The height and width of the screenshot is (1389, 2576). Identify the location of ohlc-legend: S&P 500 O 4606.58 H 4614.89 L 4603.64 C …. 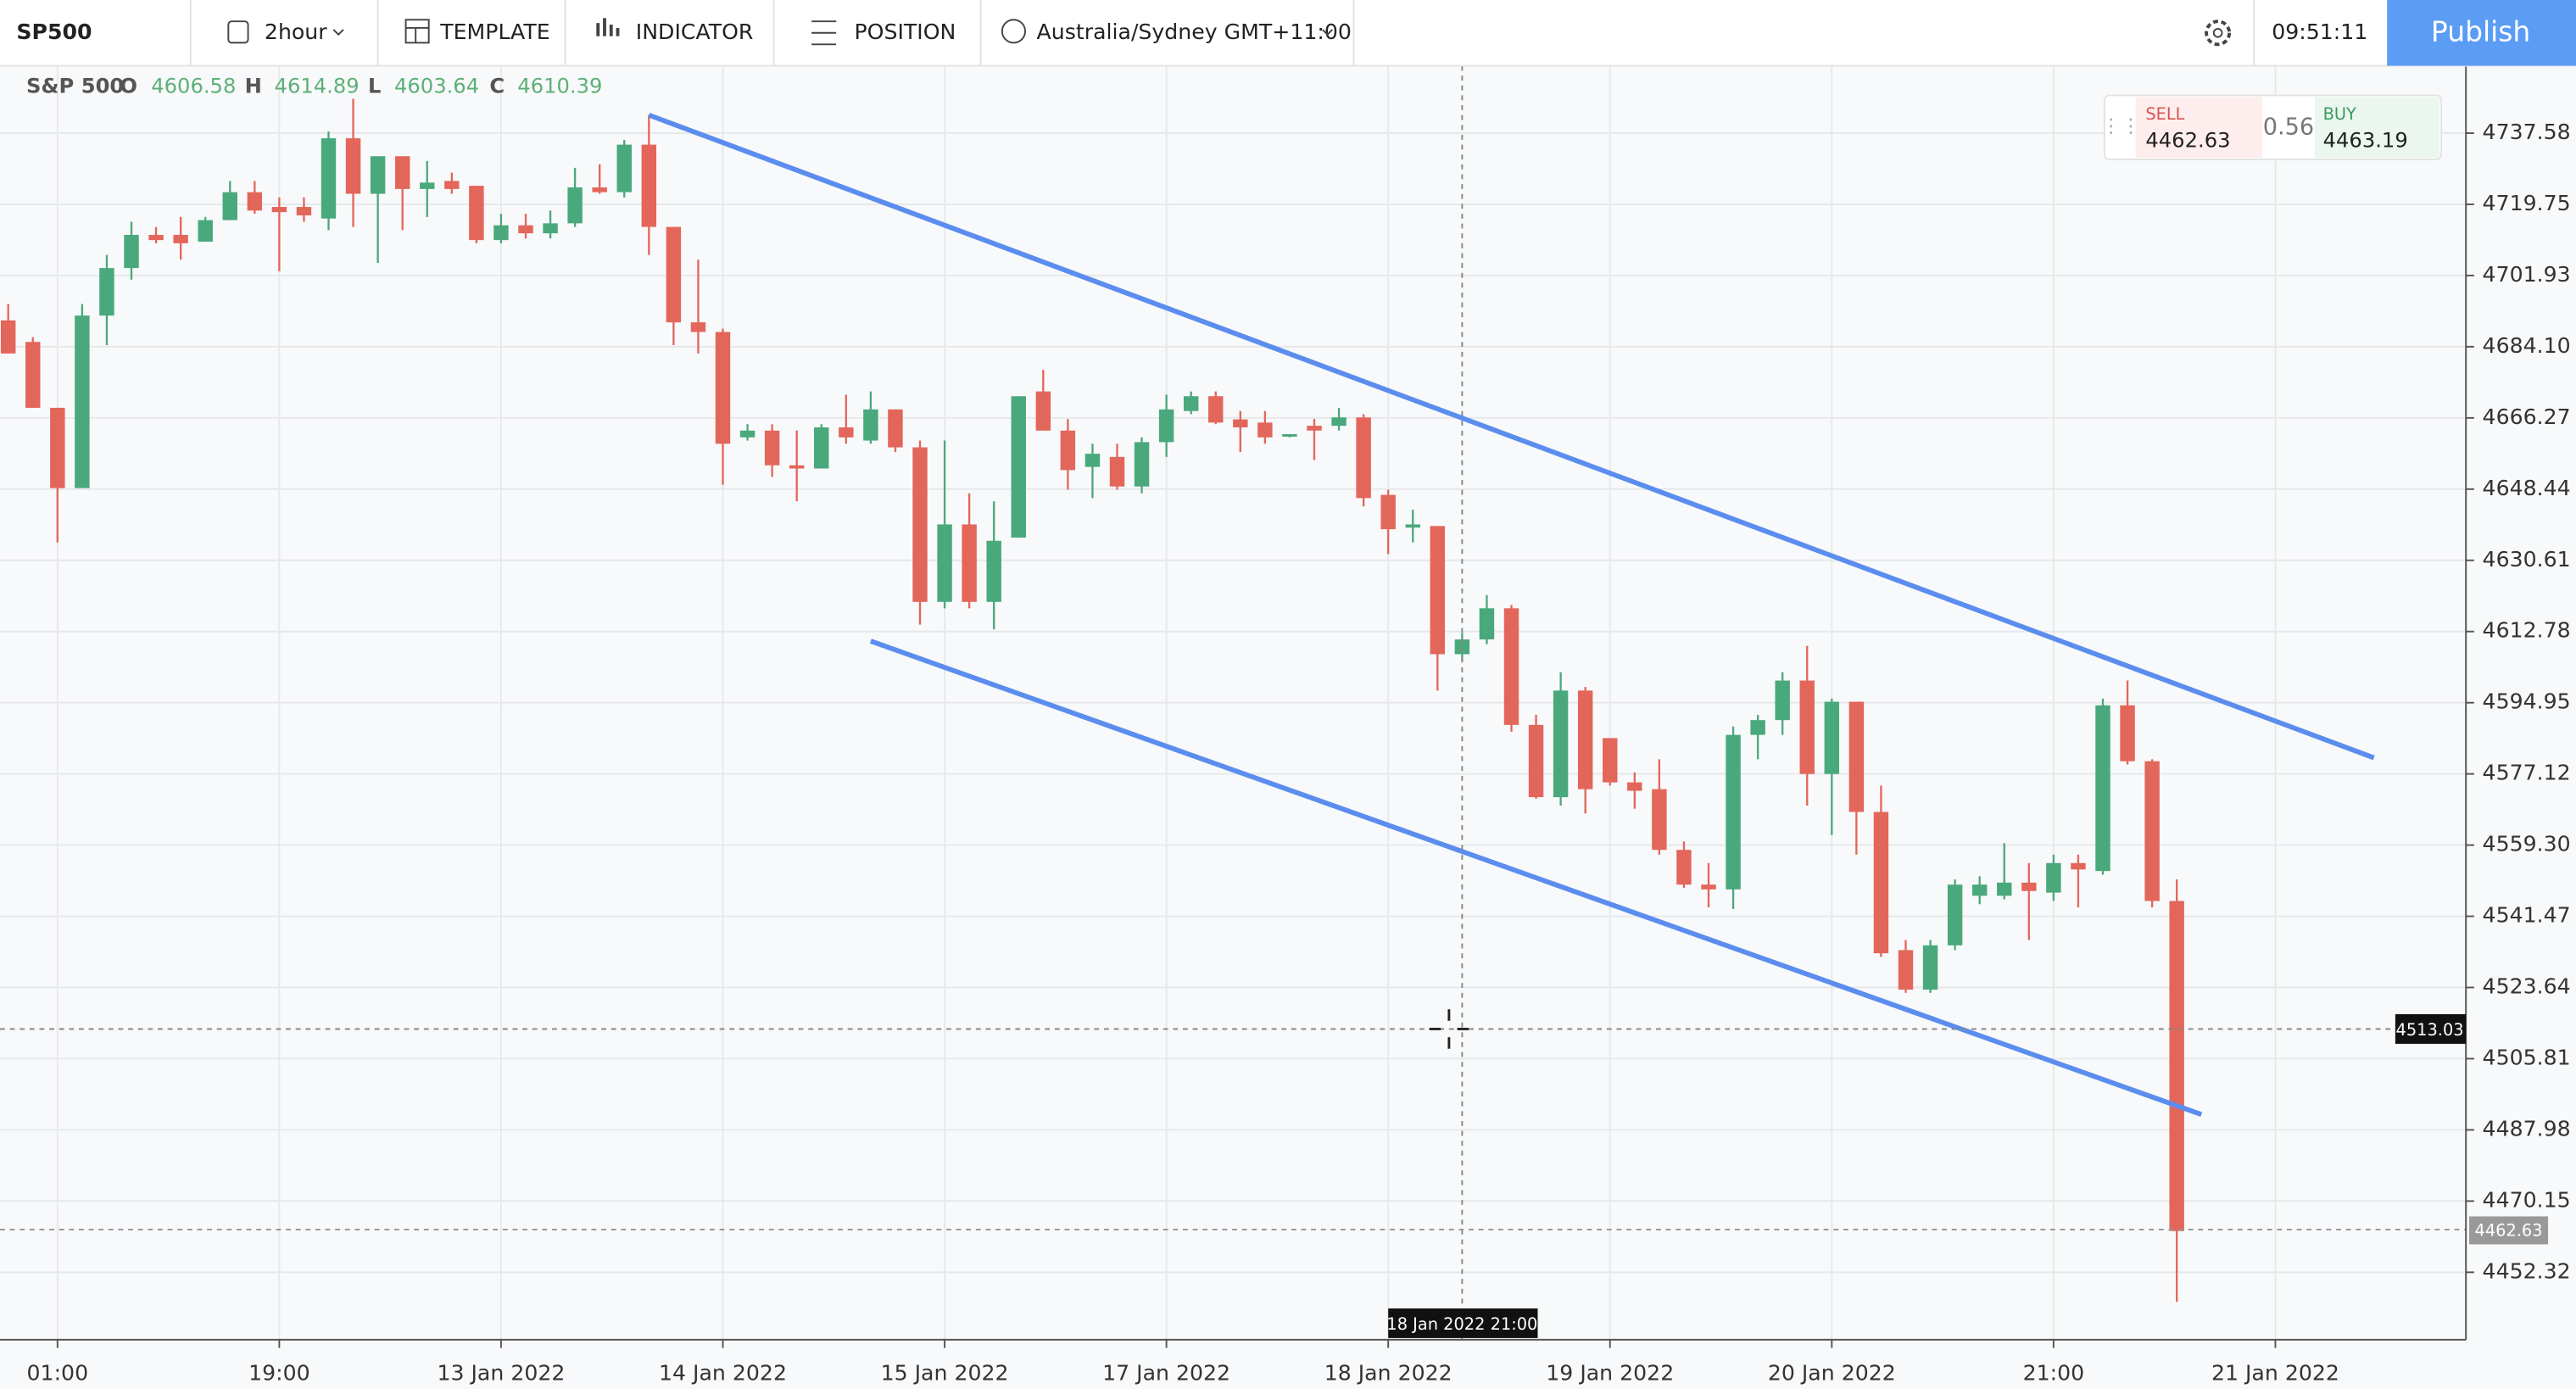
(314, 86).